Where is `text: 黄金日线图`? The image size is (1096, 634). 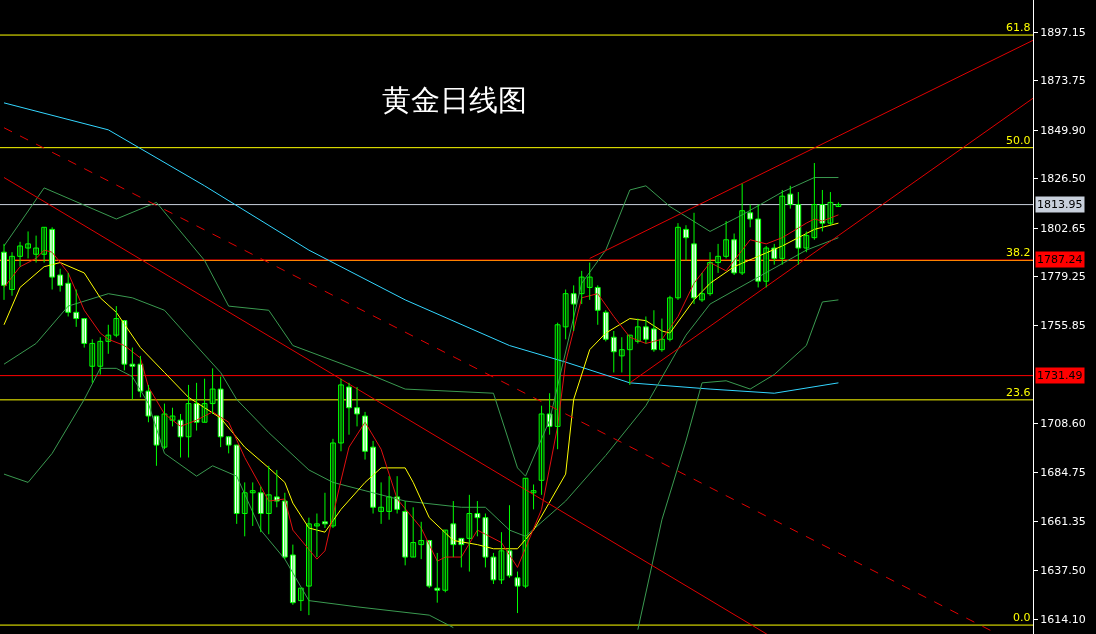
text: 黄金日线图 is located at coordinates (455, 100).